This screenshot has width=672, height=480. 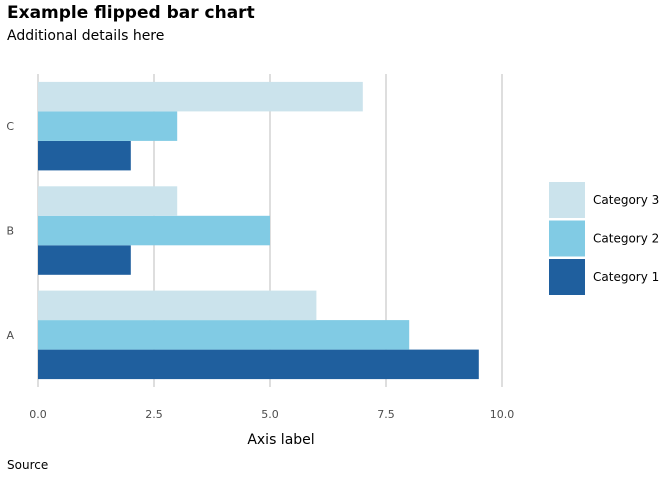 What do you see at coordinates (280, 440) in the screenshot?
I see `x-axis-label: Axis label` at bounding box center [280, 440].